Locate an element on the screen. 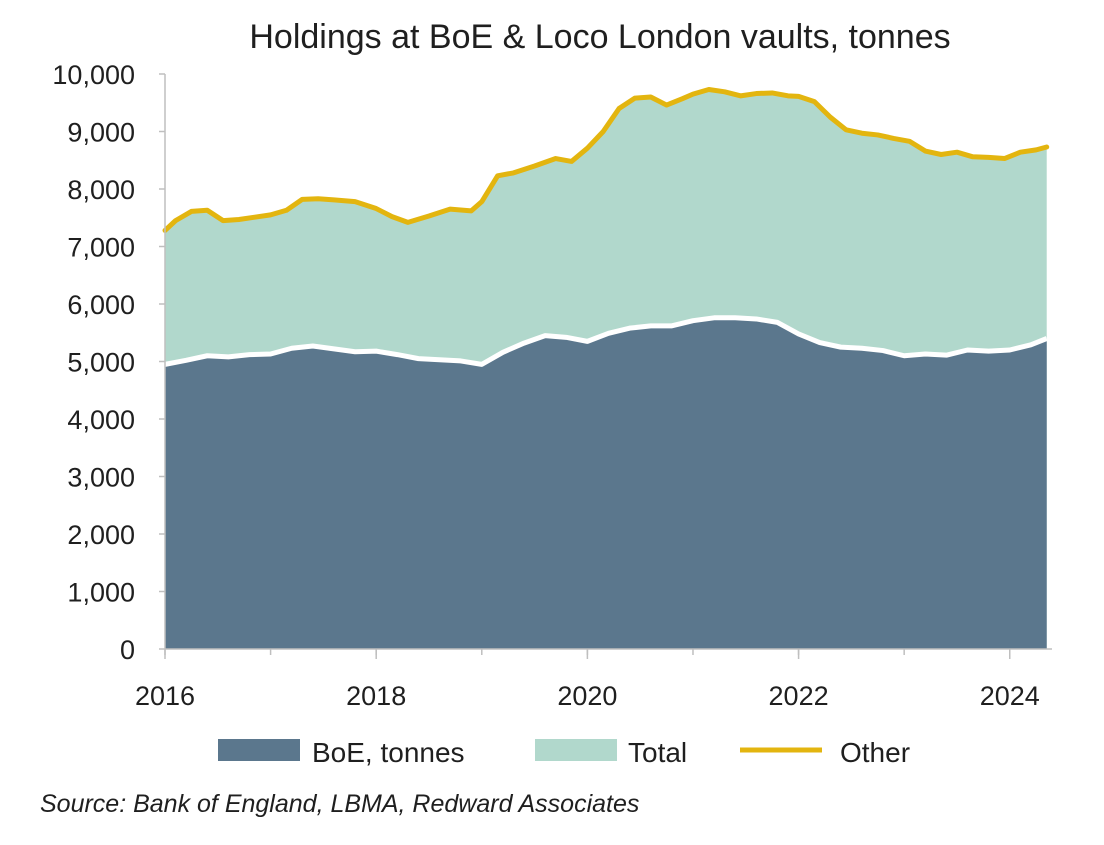 This screenshot has height=845, width=1104. y-tick-label: 10,000 is located at coordinates (93, 75).